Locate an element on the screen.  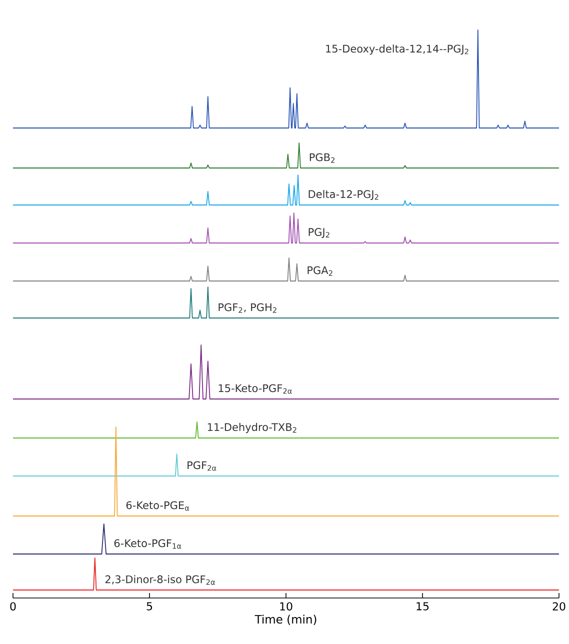
series-label: 2,3-Dinor-8-iso PGF$_{2α}$ is located at coordinates (160, 580).